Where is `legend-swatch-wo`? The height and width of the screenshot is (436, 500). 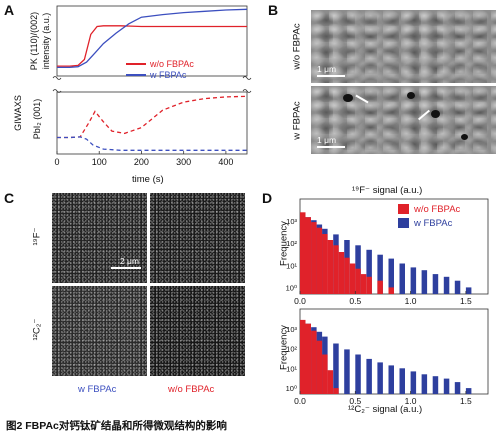 legend-swatch-wo is located at coordinates (403, 209).